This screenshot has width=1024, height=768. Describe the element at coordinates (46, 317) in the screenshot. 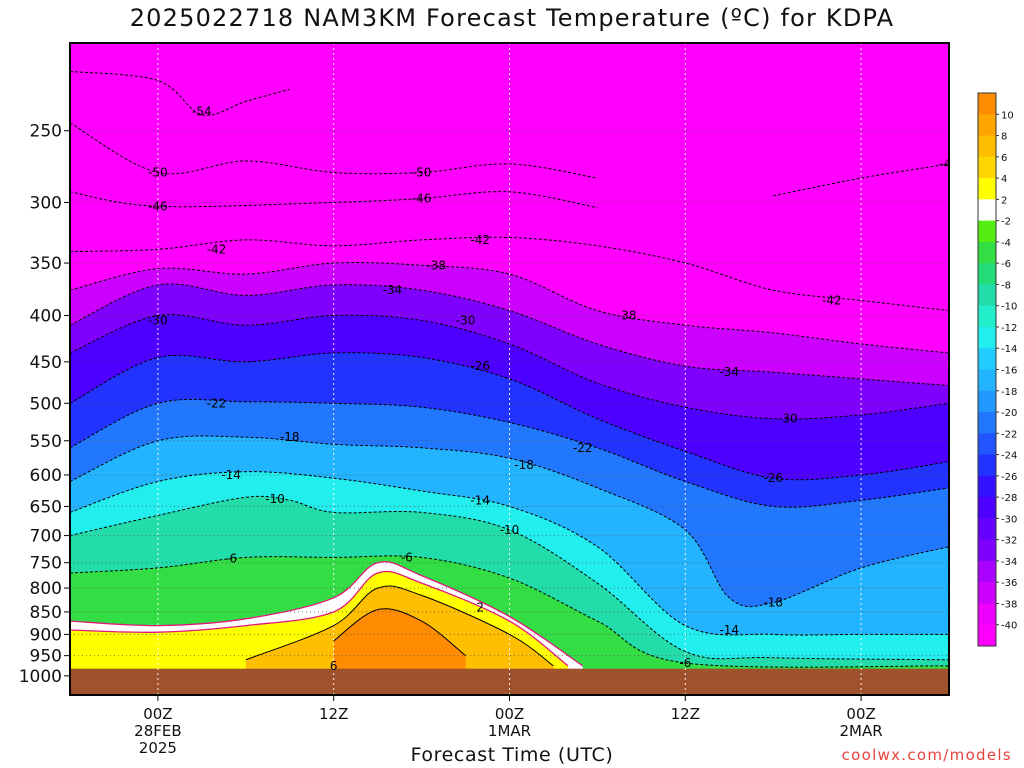

I see `y-tick-label-3: 400` at that location.